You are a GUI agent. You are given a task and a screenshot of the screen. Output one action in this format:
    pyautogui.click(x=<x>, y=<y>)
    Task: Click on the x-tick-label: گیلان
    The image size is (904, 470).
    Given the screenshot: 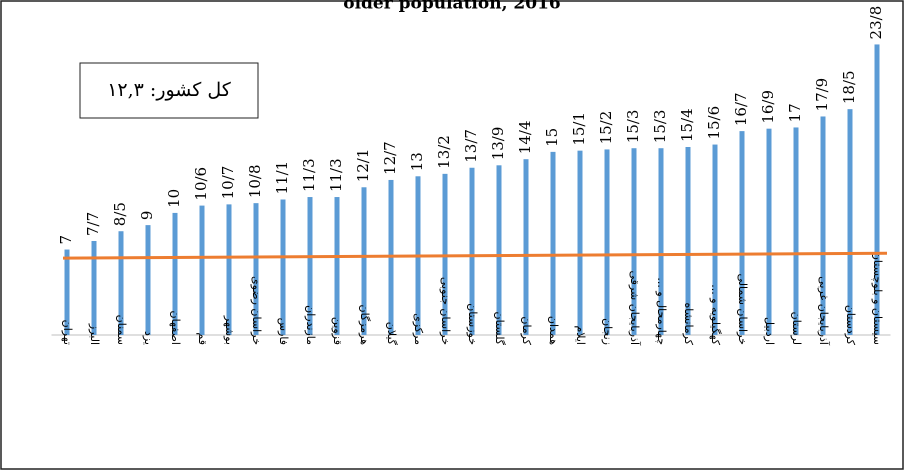 What is the action you would take?
    pyautogui.click(x=391, y=334)
    